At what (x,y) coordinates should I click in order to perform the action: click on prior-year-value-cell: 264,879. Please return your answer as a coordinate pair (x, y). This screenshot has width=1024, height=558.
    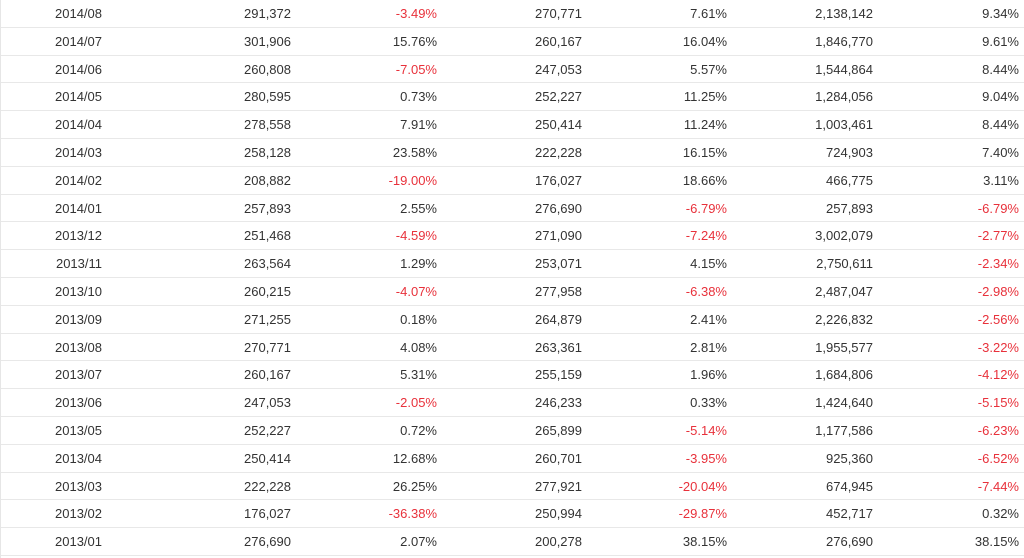
    Looking at the image, I should click on (558, 319).